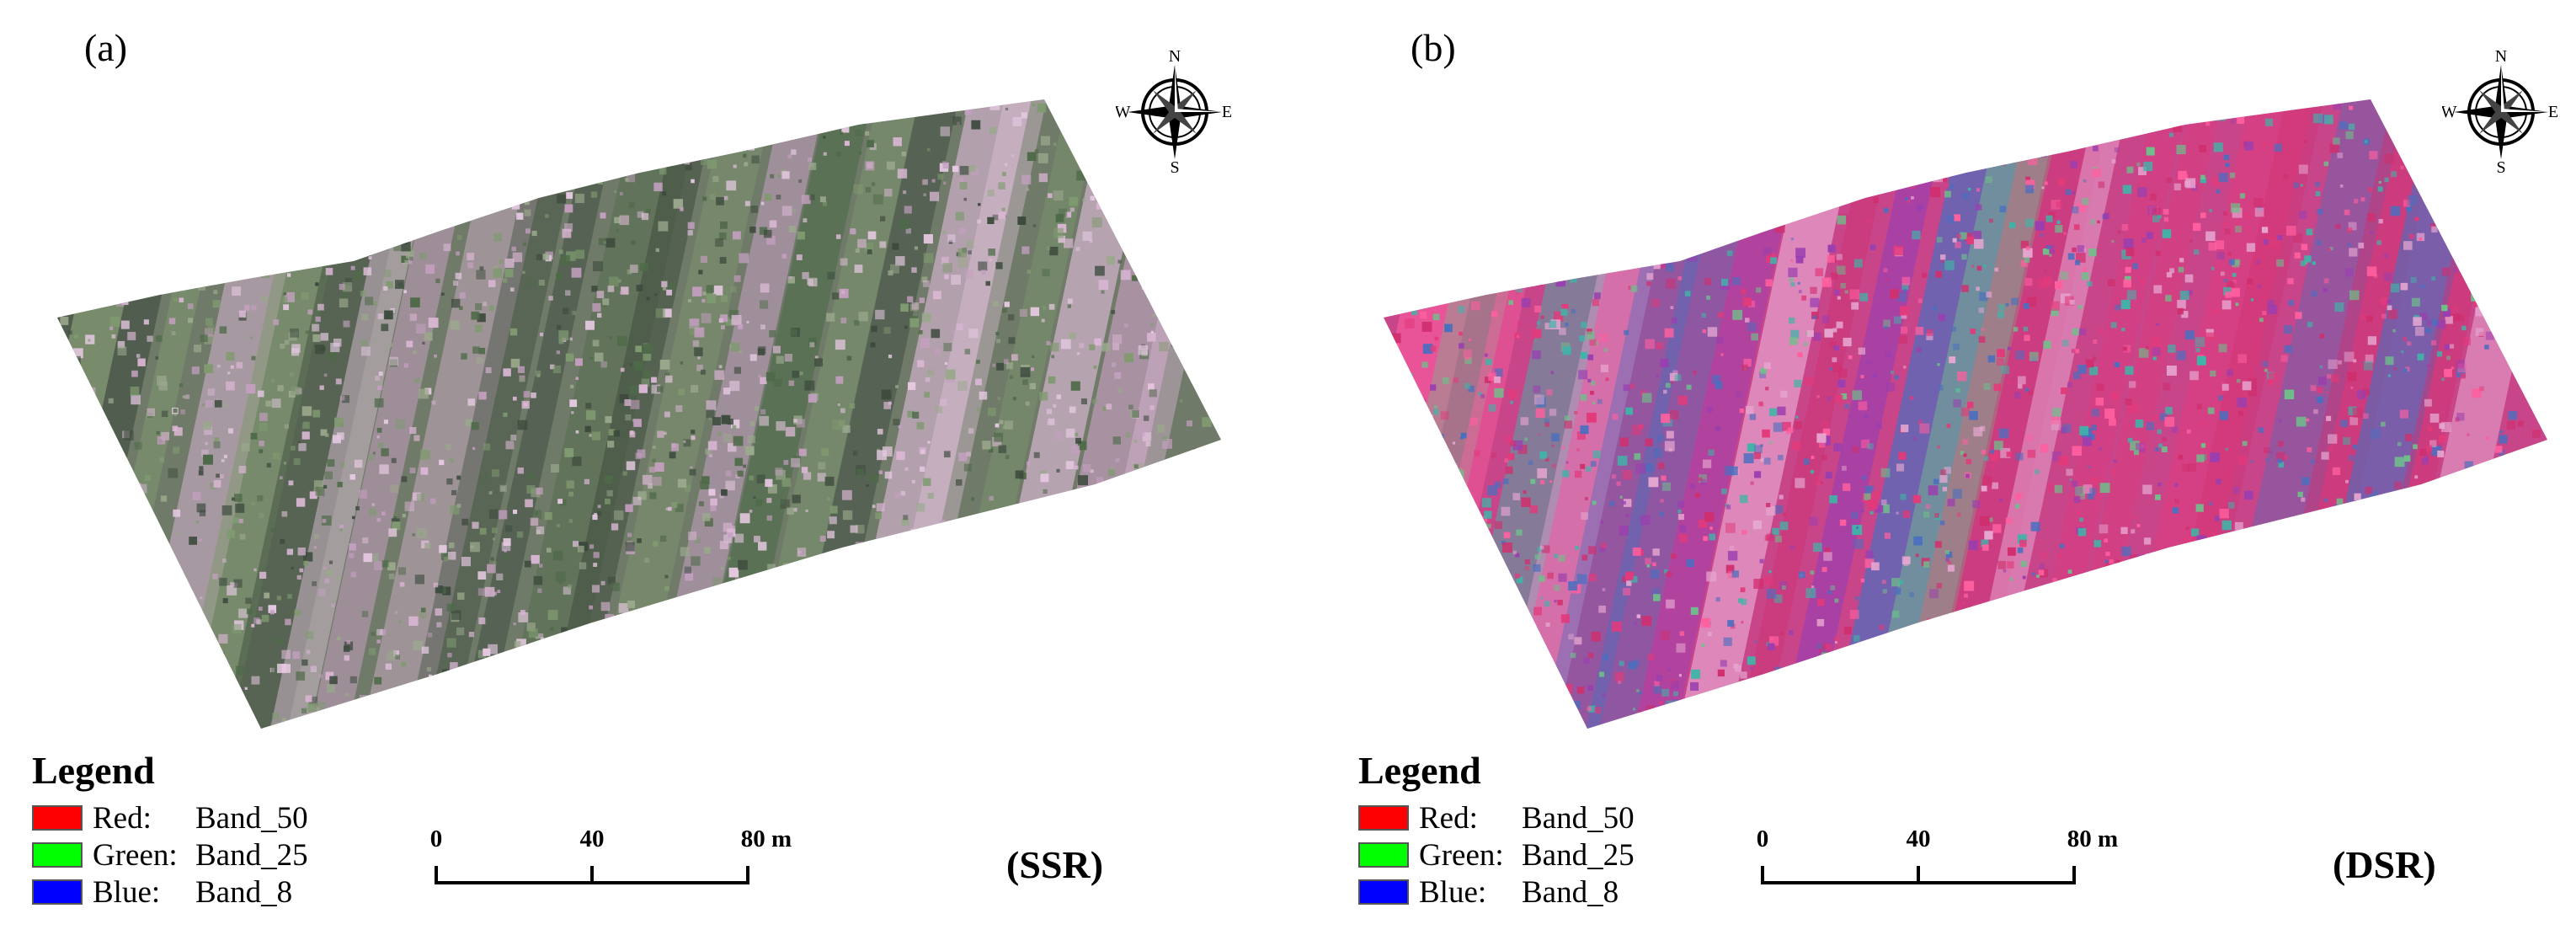 The height and width of the screenshot is (951, 2576). I want to click on panel-label: (a), so click(106, 47).